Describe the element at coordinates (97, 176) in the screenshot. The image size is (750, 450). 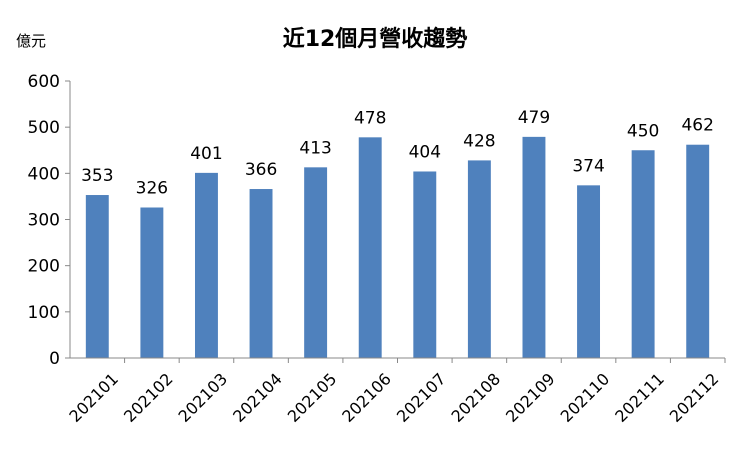
I see `data-label-202101: 353` at that location.